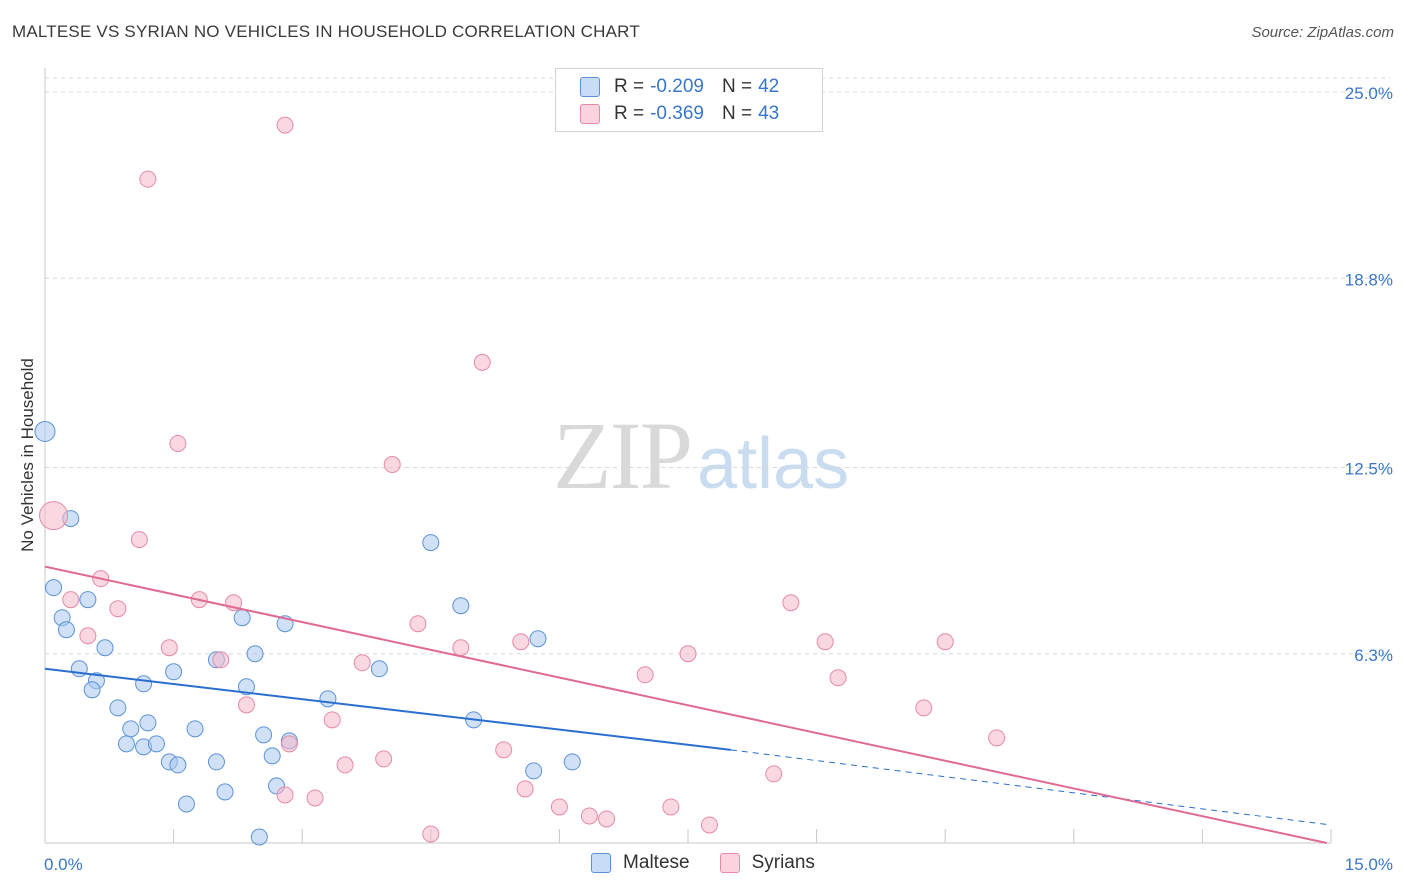  I want to click on maltese-trend-extension, so click(1031, 787).